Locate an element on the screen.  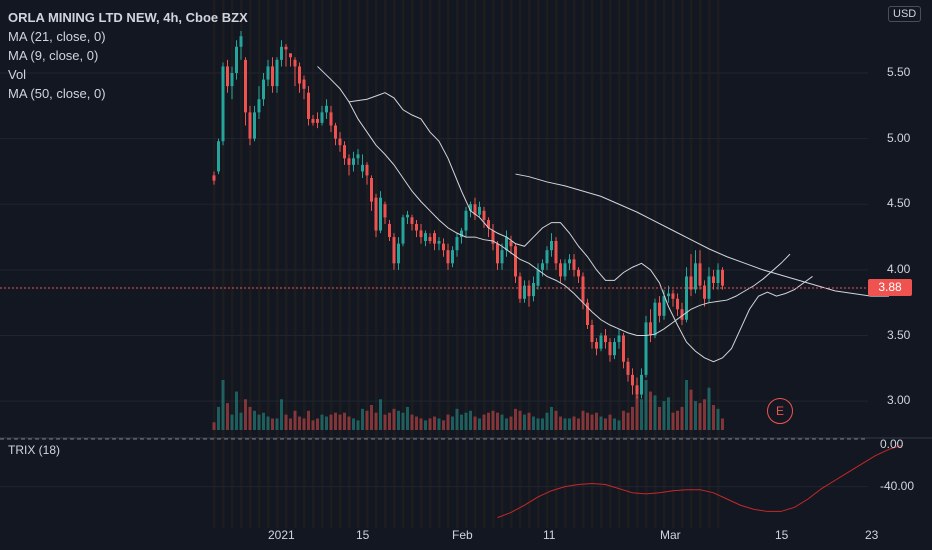
trix-series-line is located at coordinates (700, 481).